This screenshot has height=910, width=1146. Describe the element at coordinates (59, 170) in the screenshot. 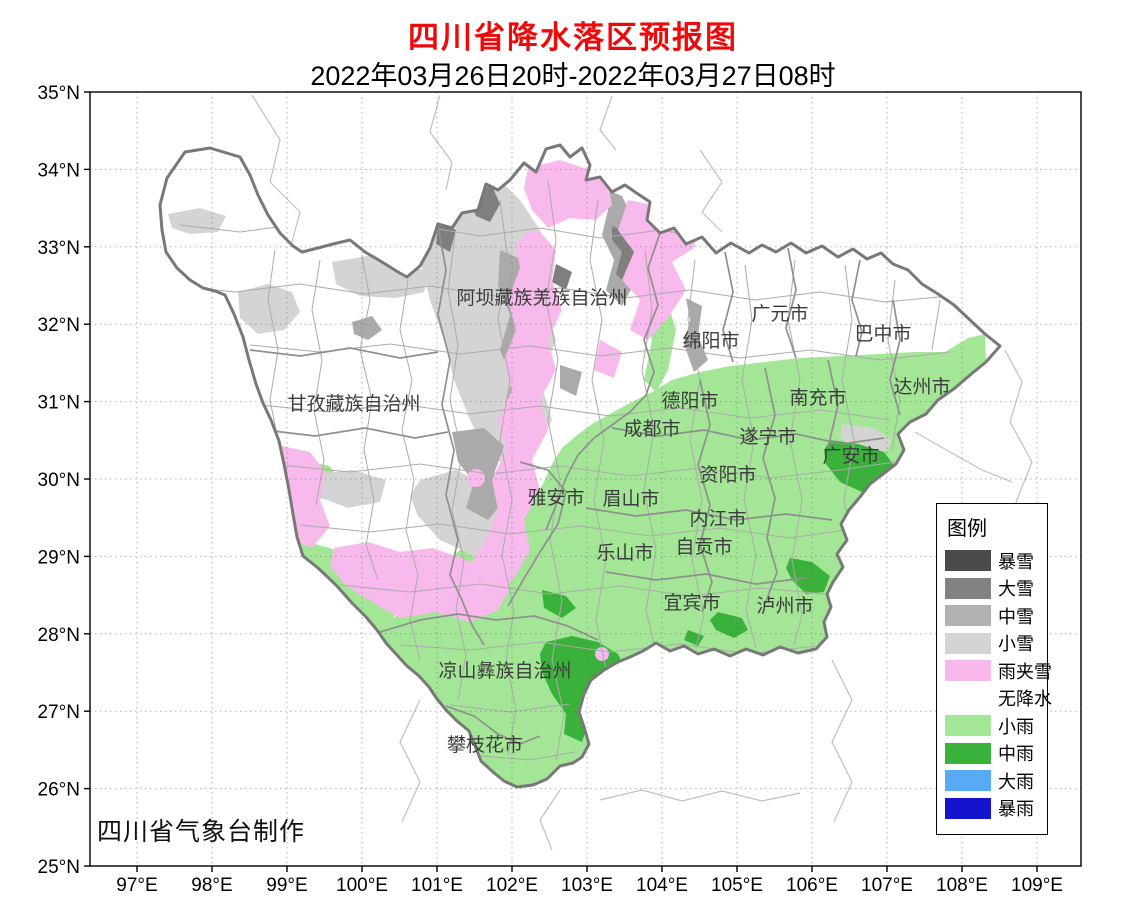

I see `y-tick-label: 34°N` at that location.